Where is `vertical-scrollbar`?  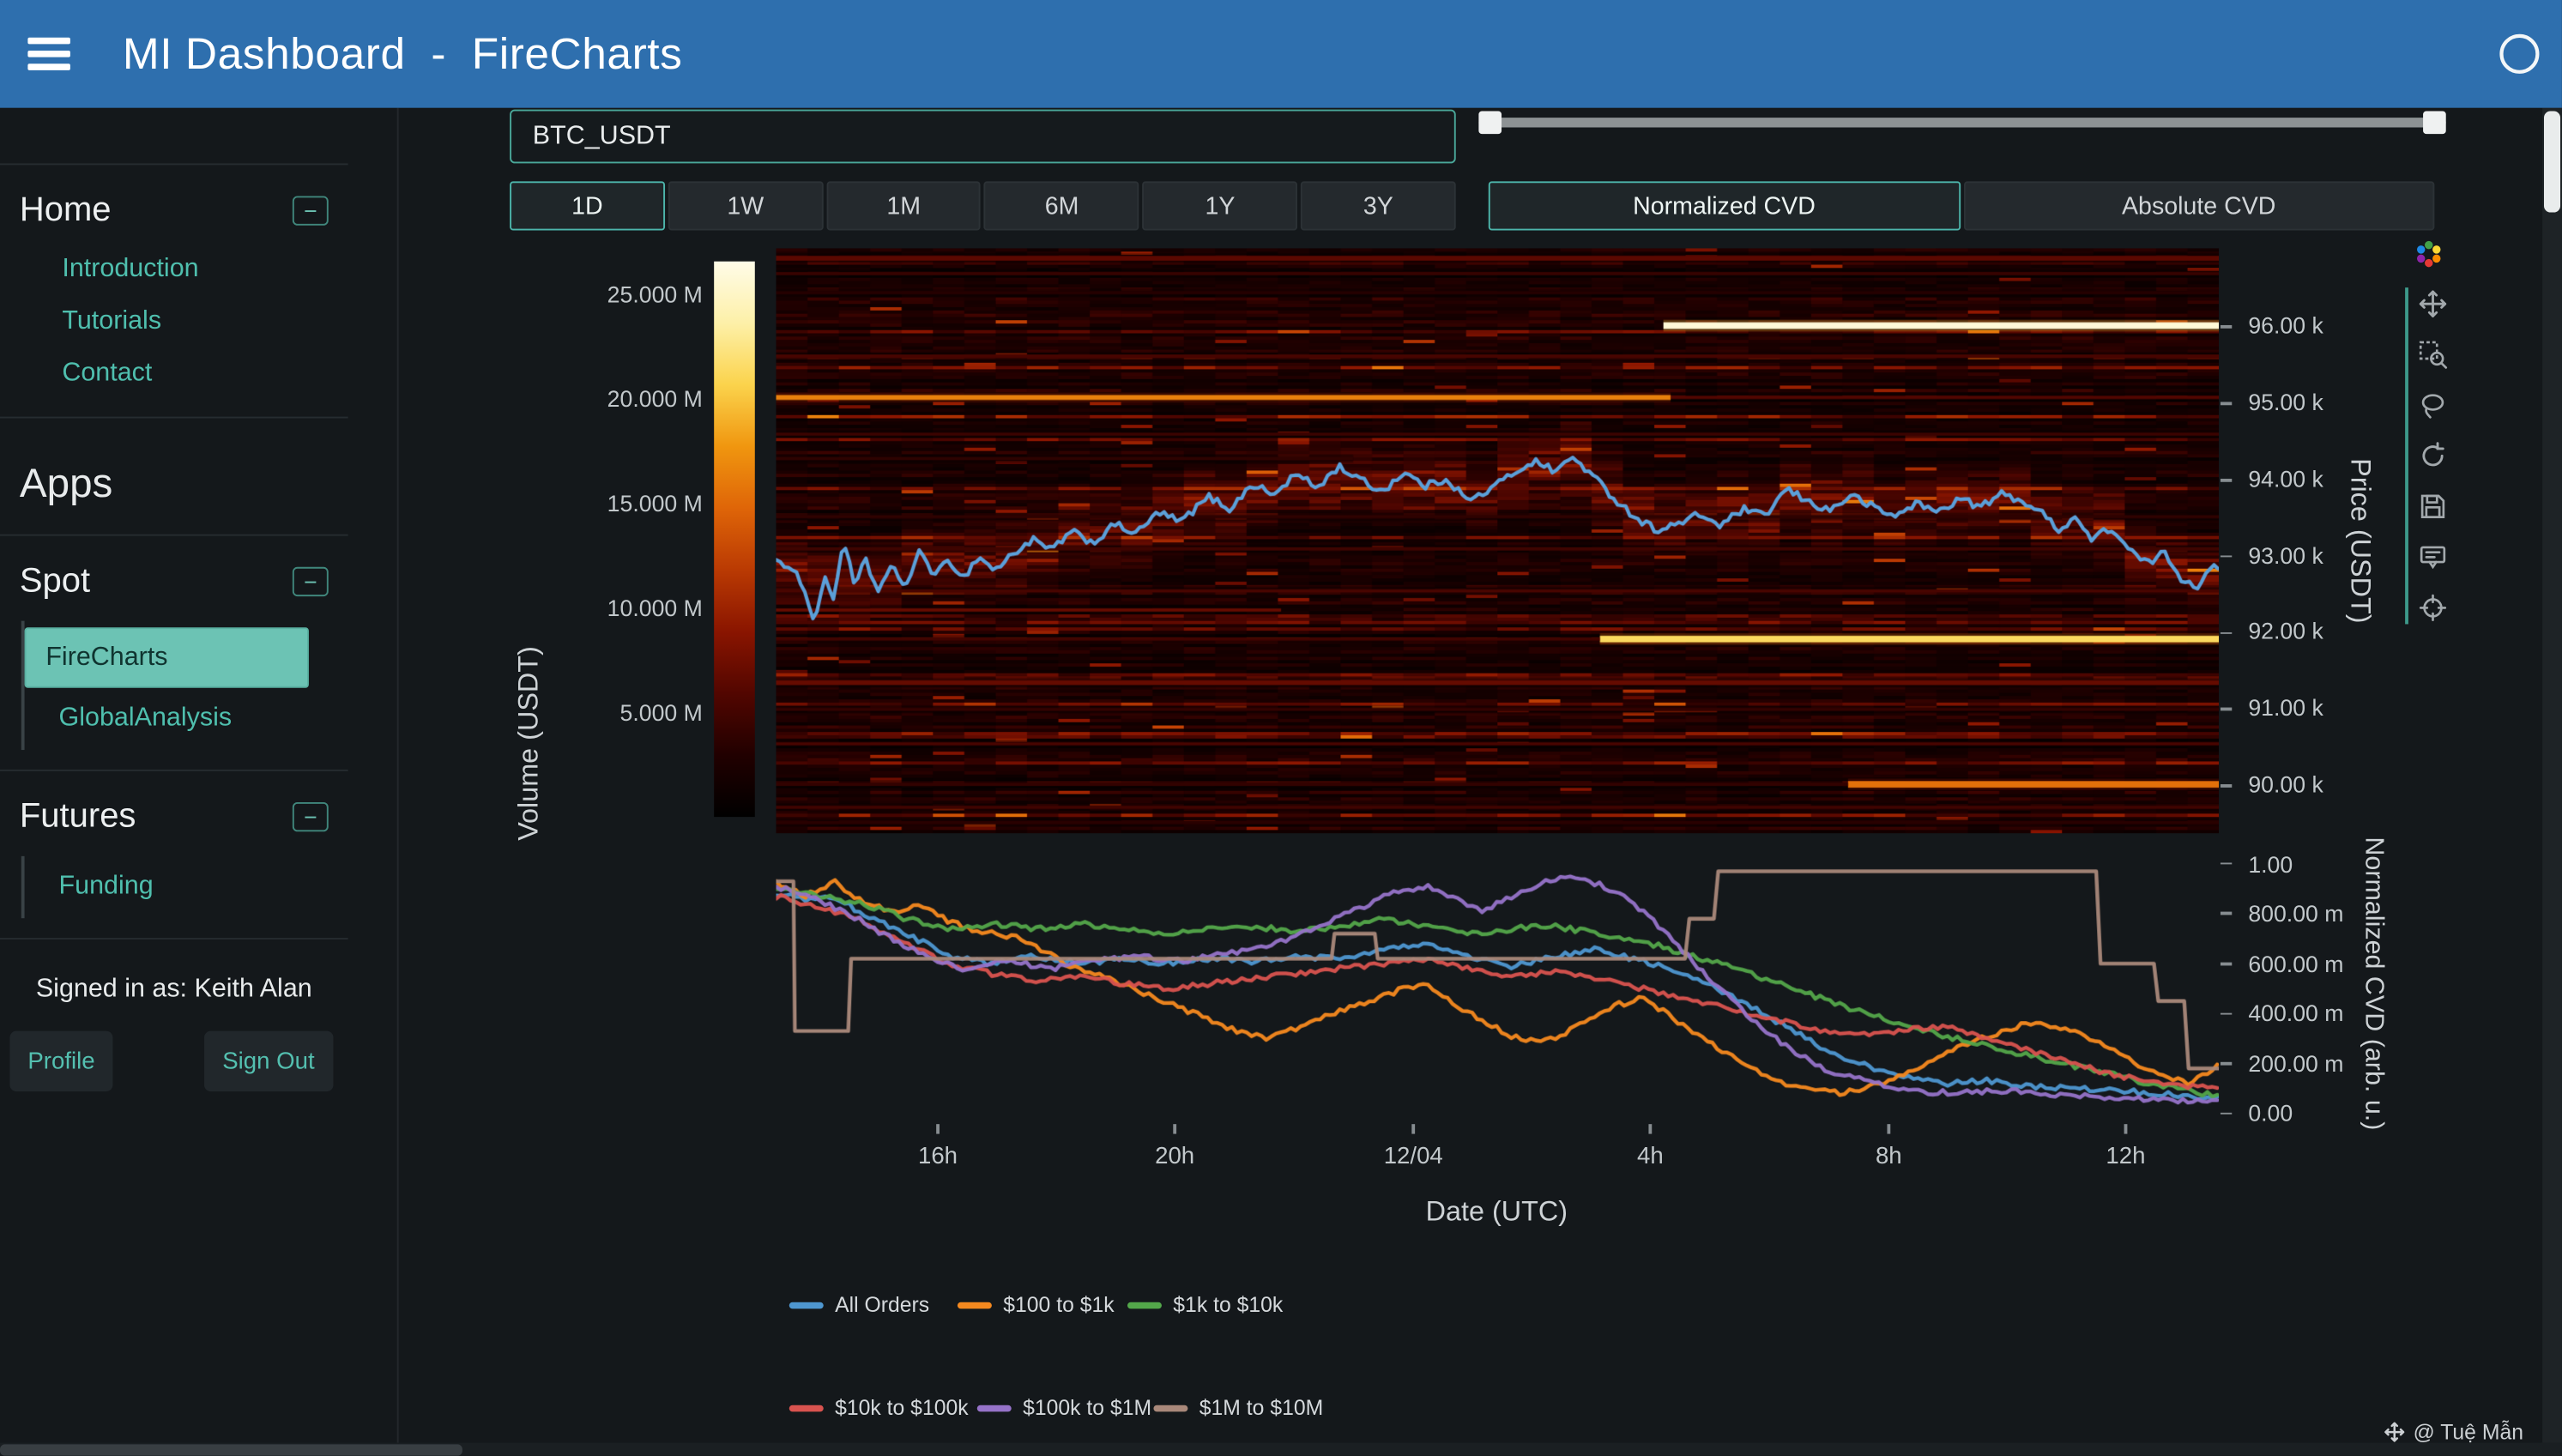 vertical-scrollbar is located at coordinates (2552, 775).